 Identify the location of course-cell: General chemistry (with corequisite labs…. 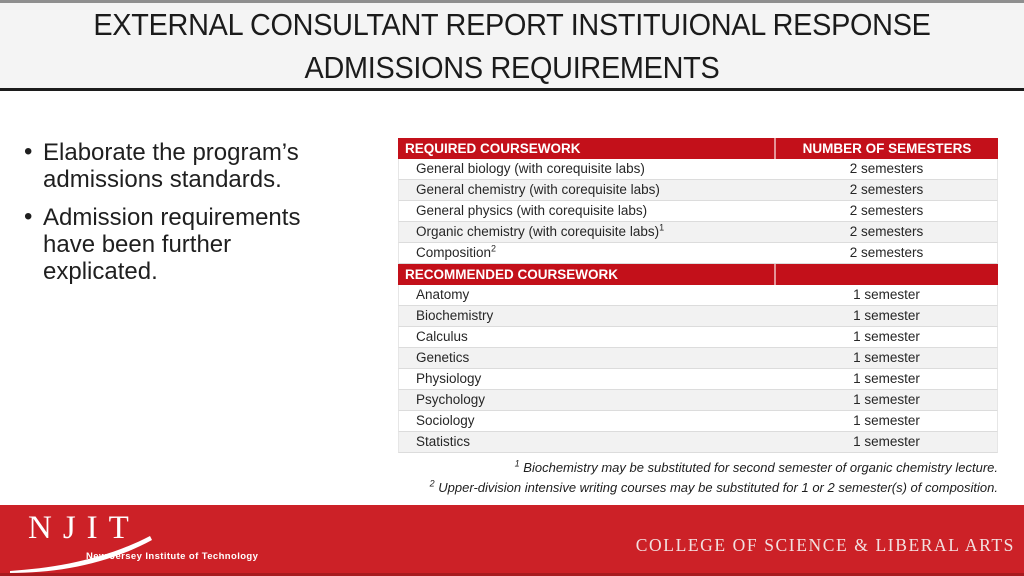
(538, 189).